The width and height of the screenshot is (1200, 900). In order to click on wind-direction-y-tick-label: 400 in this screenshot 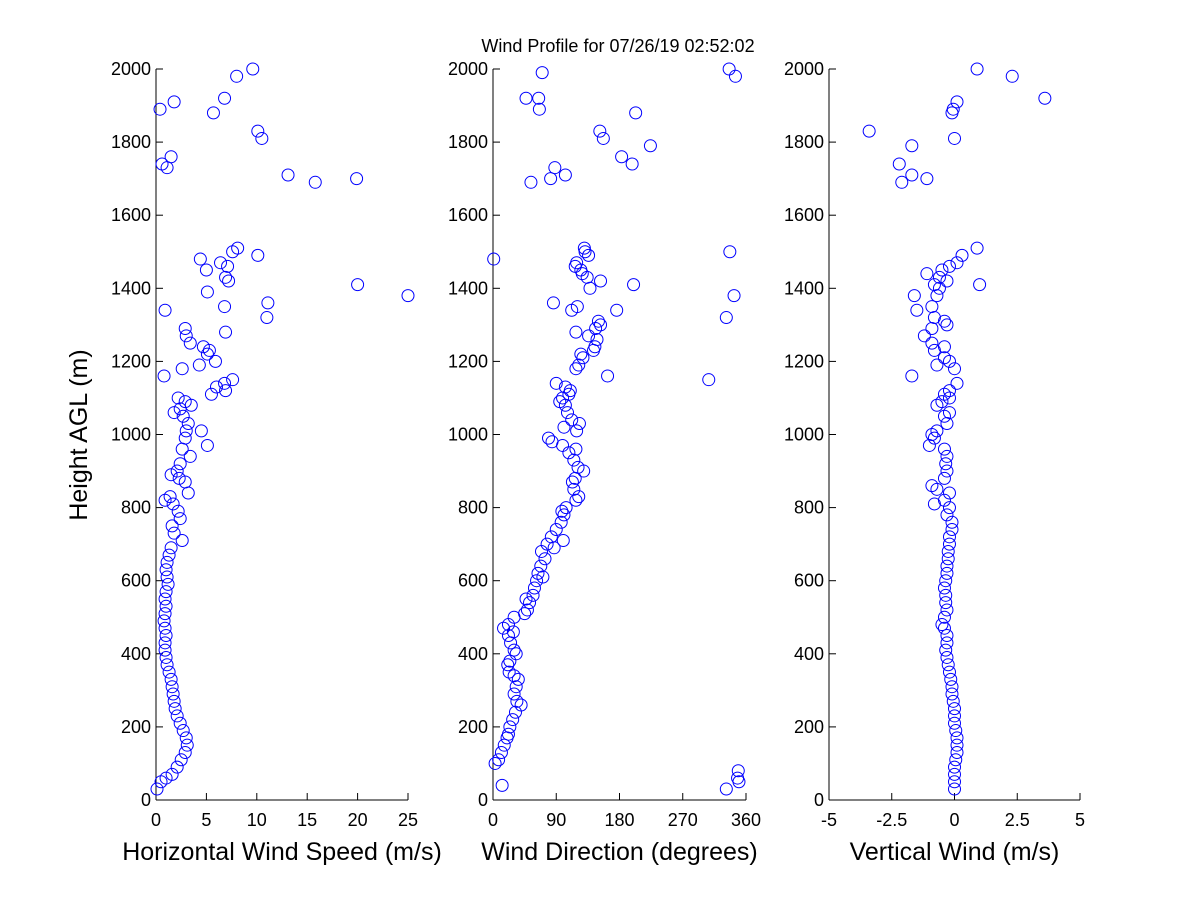, I will do `click(473, 654)`.